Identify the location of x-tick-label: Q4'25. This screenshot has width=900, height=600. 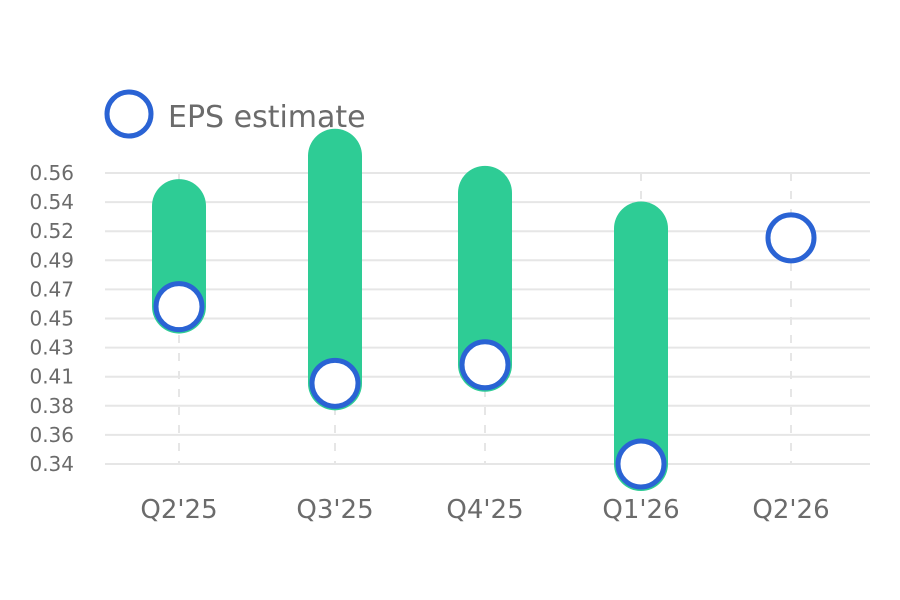
(484, 510).